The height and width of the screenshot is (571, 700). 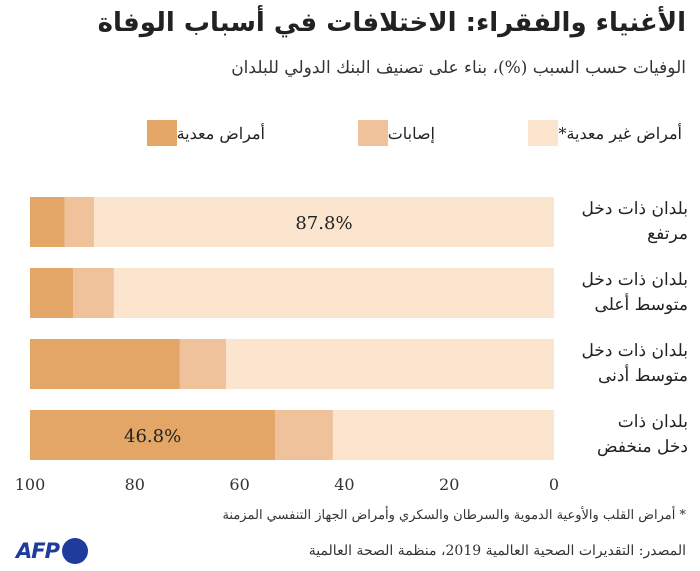 I want to click on data-label: 87.8%, so click(x=323, y=223).